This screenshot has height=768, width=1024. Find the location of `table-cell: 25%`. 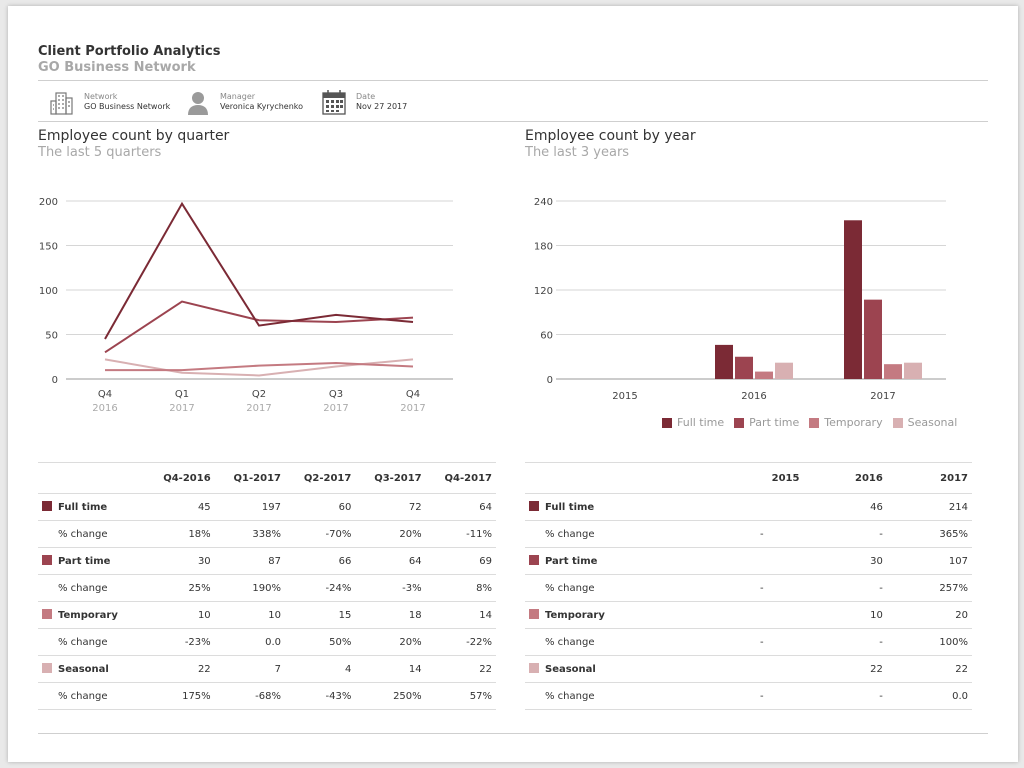

table-cell: 25% is located at coordinates (179, 588).